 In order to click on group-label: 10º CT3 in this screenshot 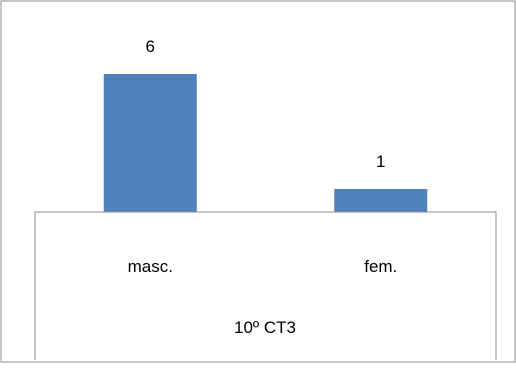, I will do `click(265, 327)`.